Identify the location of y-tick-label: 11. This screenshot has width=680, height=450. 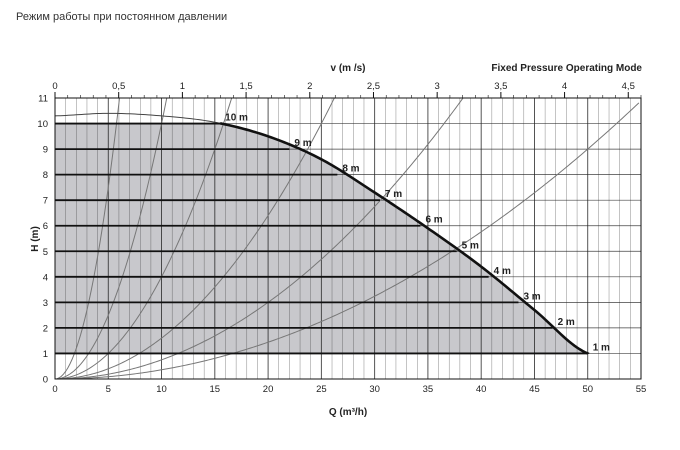
(43, 99).